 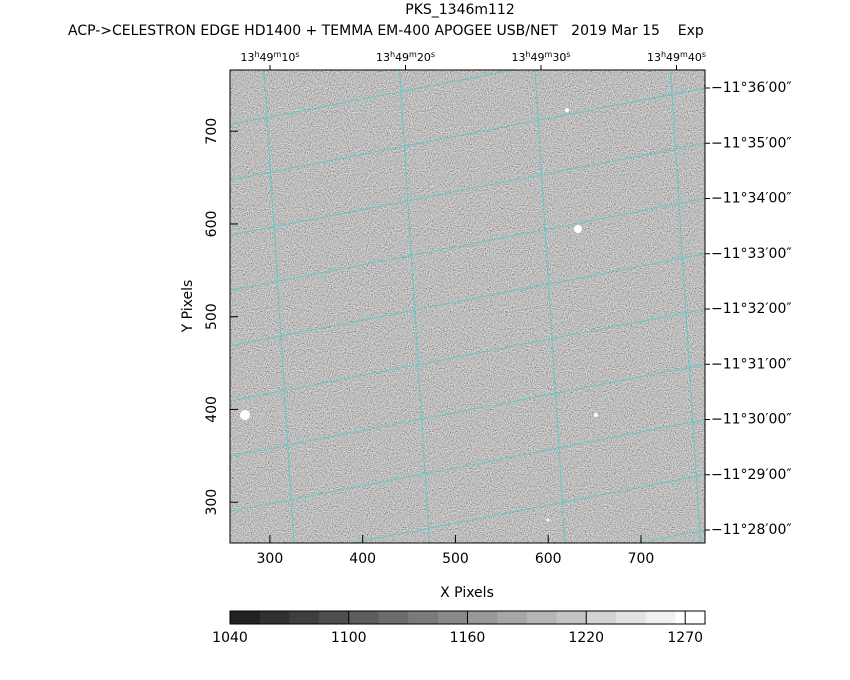 What do you see at coordinates (362, 559) in the screenshot?
I see `x-tick-label: 400` at bounding box center [362, 559].